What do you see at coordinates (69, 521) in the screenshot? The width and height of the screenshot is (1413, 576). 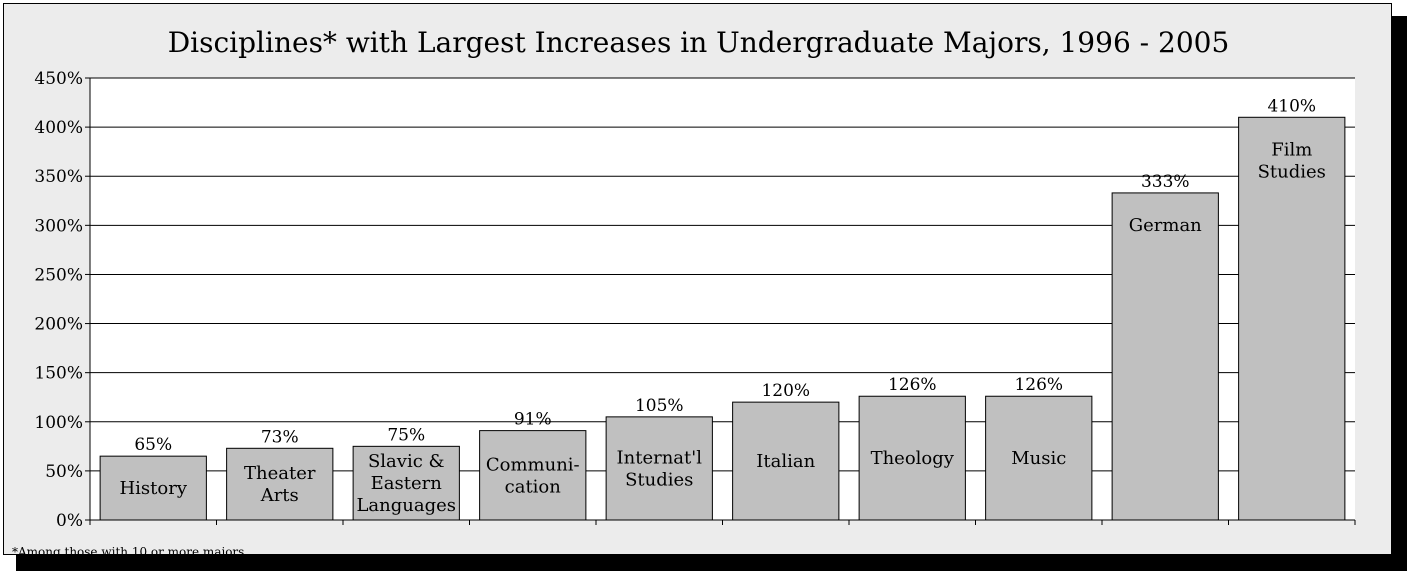 I see `y-tick-label: 0%` at bounding box center [69, 521].